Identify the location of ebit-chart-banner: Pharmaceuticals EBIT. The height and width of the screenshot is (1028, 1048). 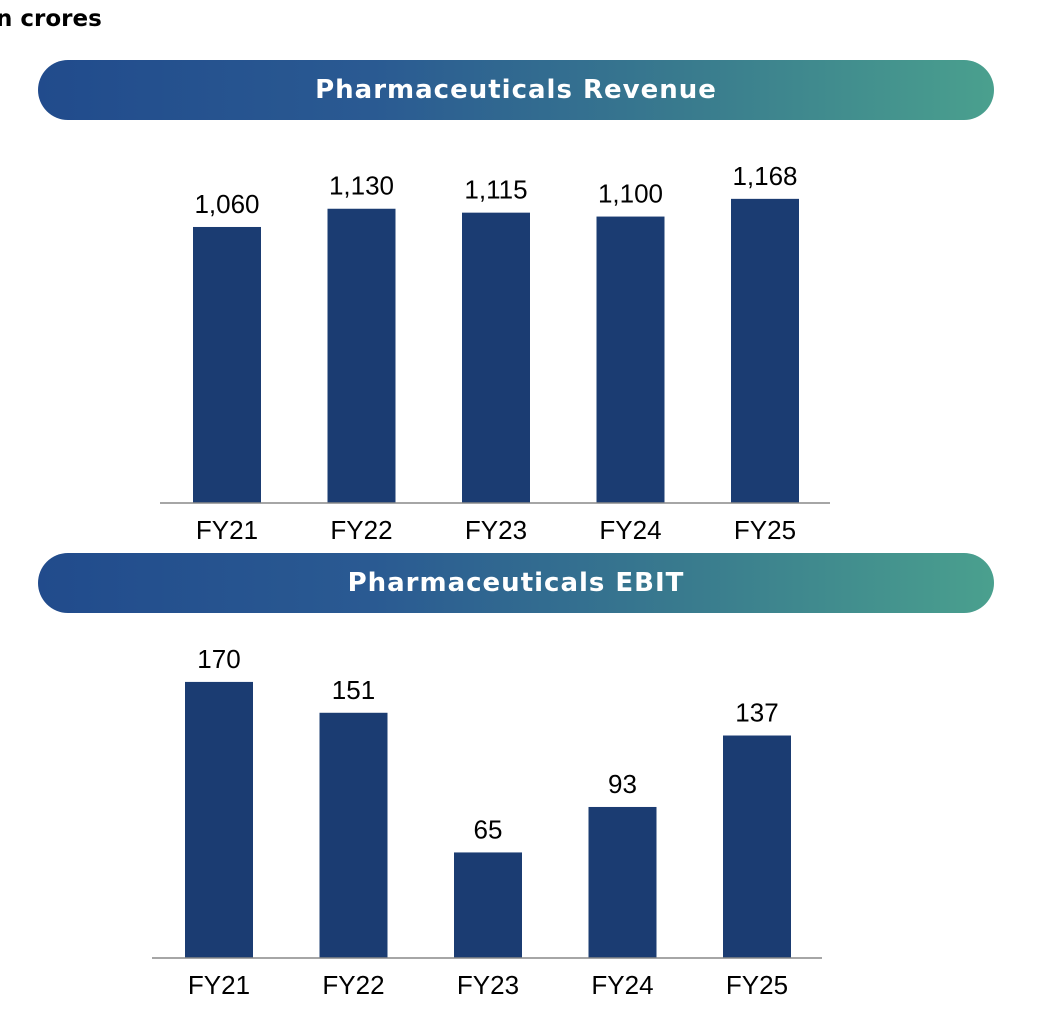
(516, 583).